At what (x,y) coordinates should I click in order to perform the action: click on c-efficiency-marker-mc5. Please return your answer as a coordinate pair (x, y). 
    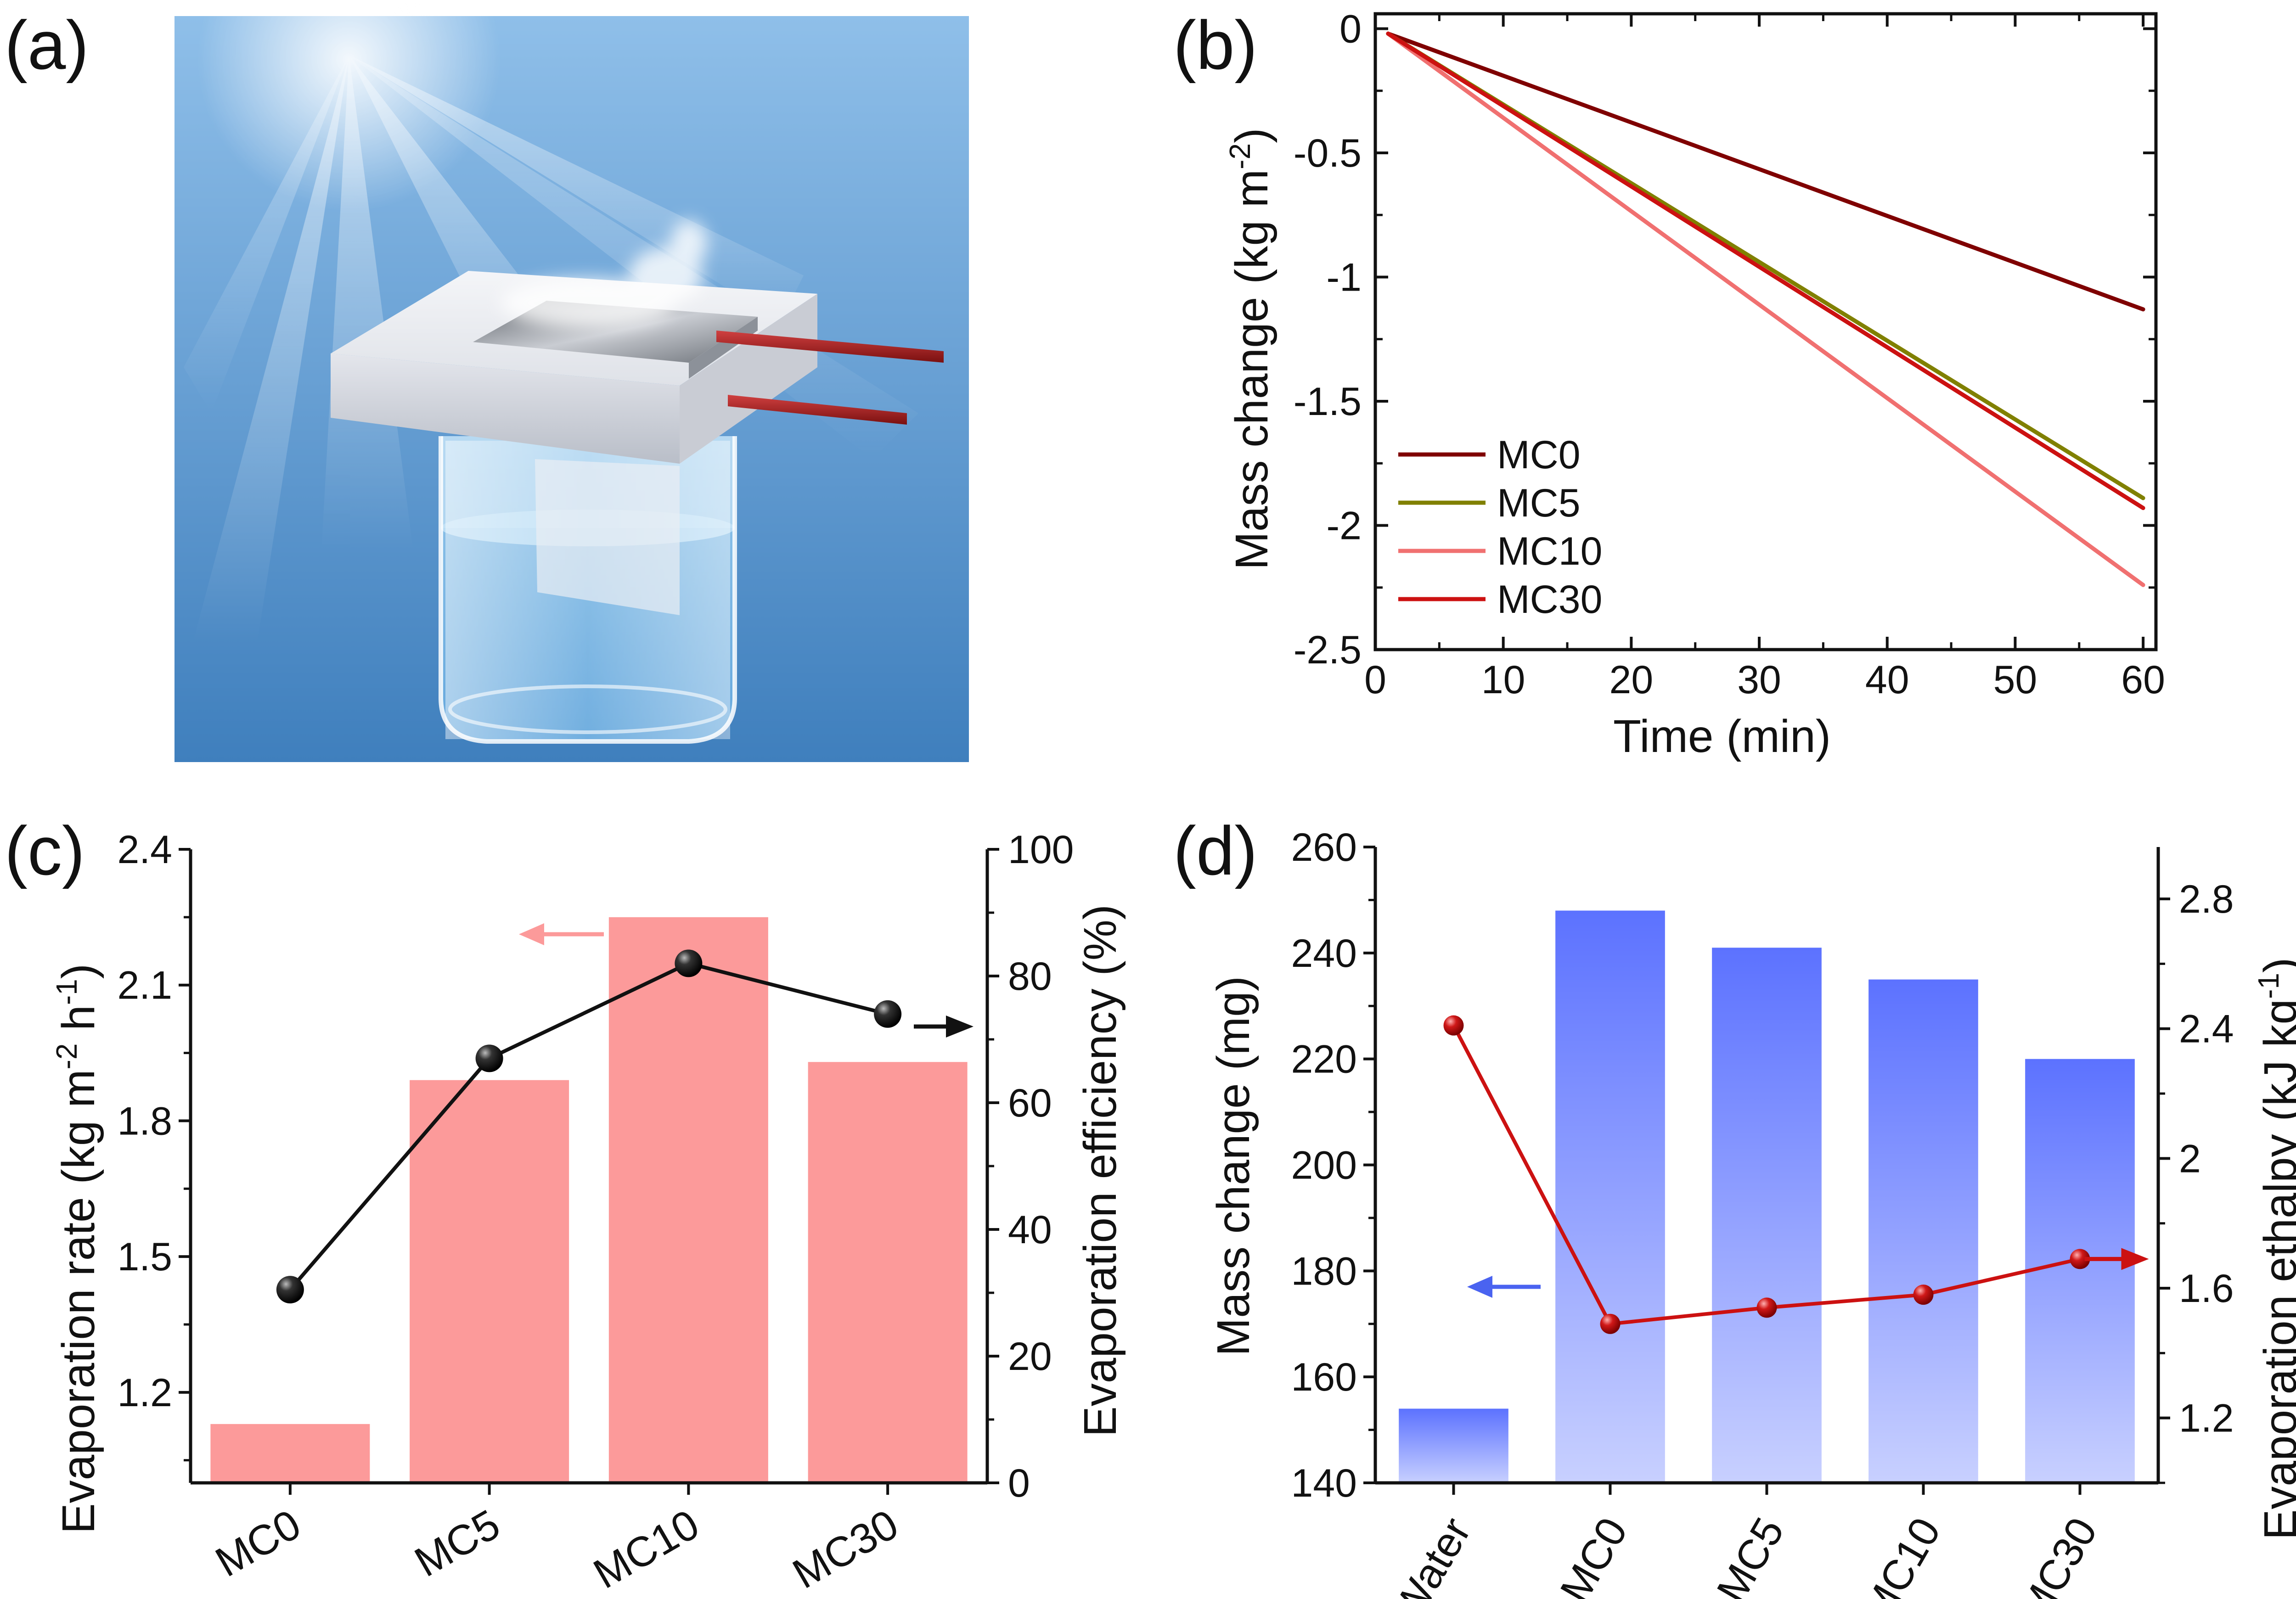
    Looking at the image, I should click on (489, 1058).